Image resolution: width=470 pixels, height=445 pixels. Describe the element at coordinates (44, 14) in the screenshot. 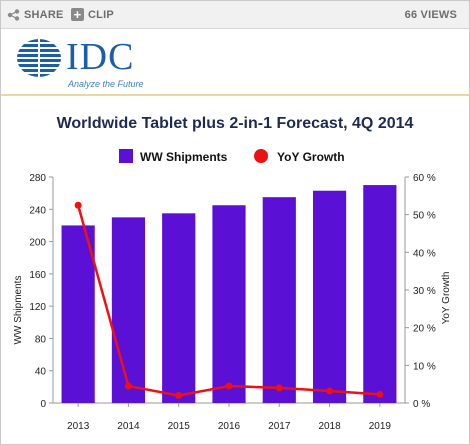

I see `share-label: SHARE` at that location.